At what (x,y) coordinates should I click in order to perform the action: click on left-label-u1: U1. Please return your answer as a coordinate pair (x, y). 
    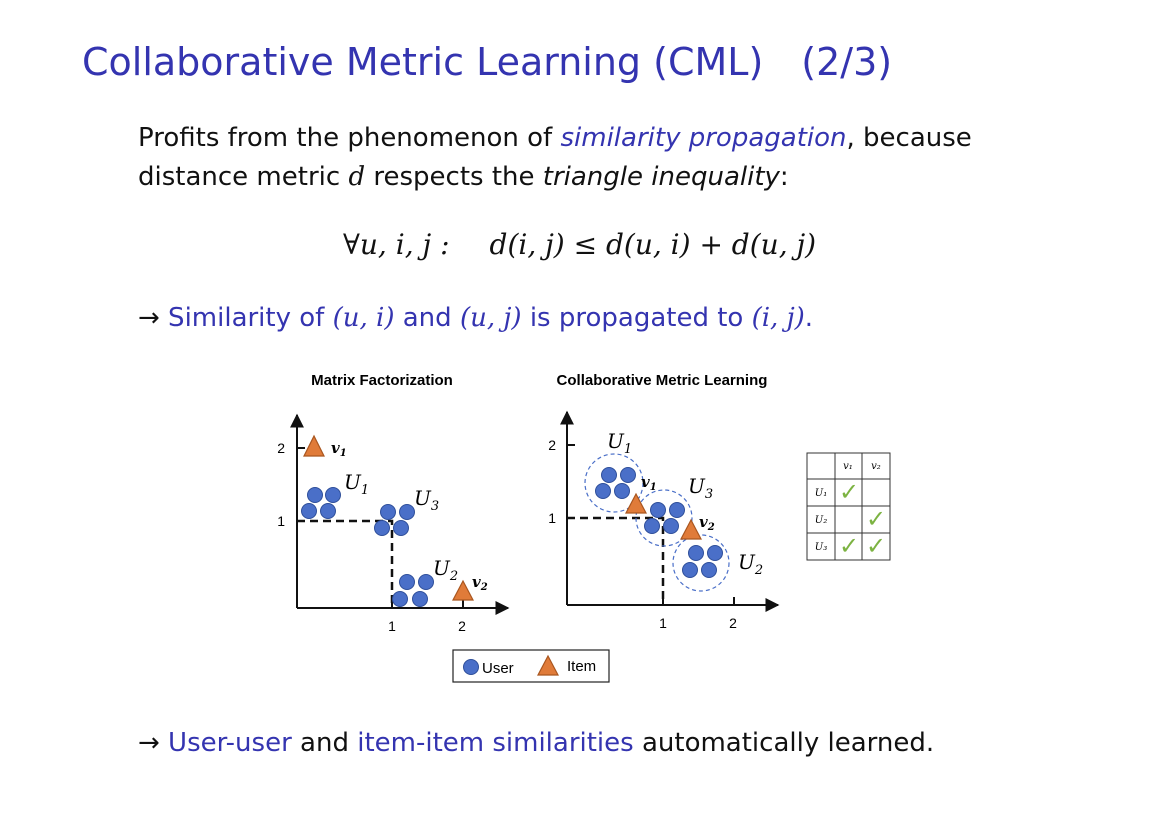
    Looking at the image, I should click on (356, 484).